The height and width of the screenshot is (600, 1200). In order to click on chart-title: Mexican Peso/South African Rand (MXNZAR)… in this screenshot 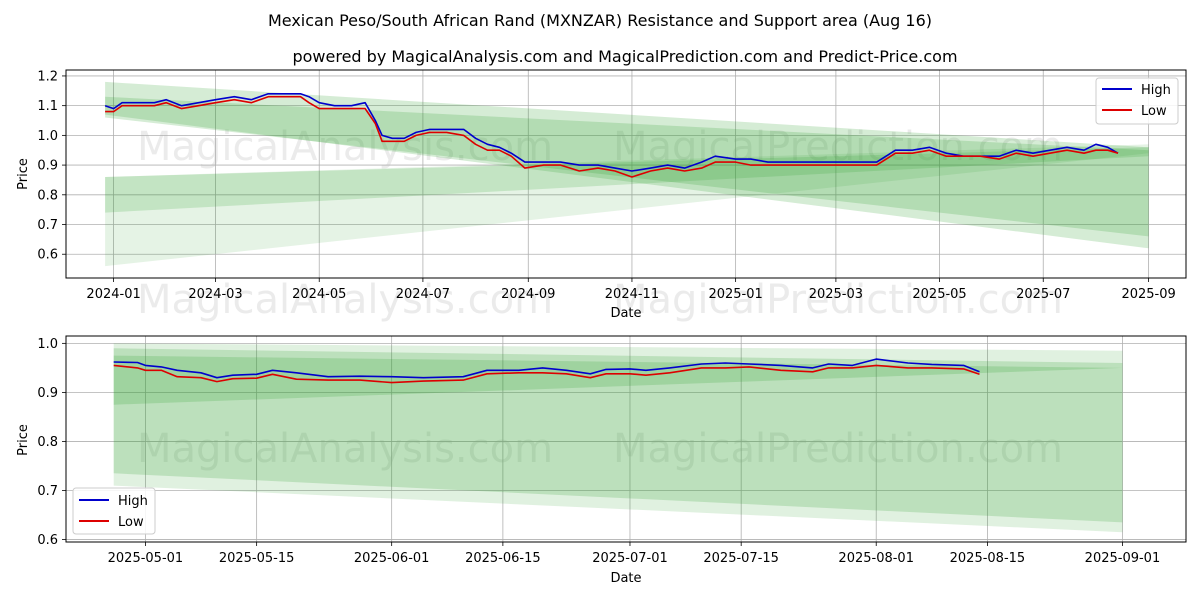, I will do `click(600, 20)`.